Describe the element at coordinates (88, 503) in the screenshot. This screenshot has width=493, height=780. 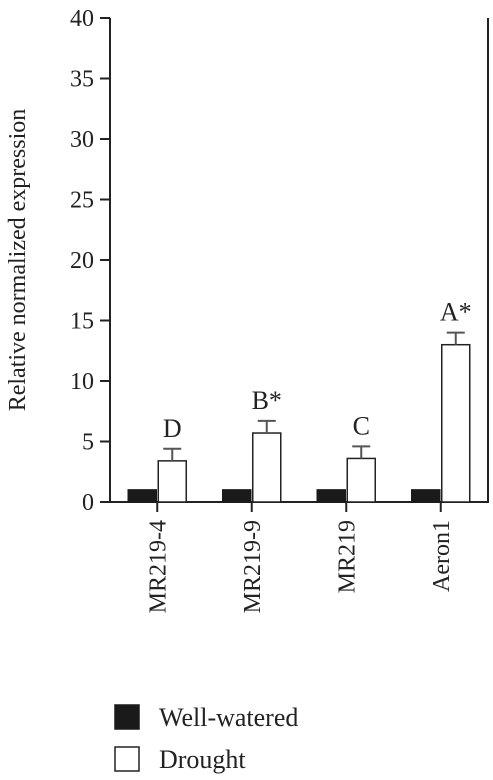
I see `y-tick-label: 0` at that location.